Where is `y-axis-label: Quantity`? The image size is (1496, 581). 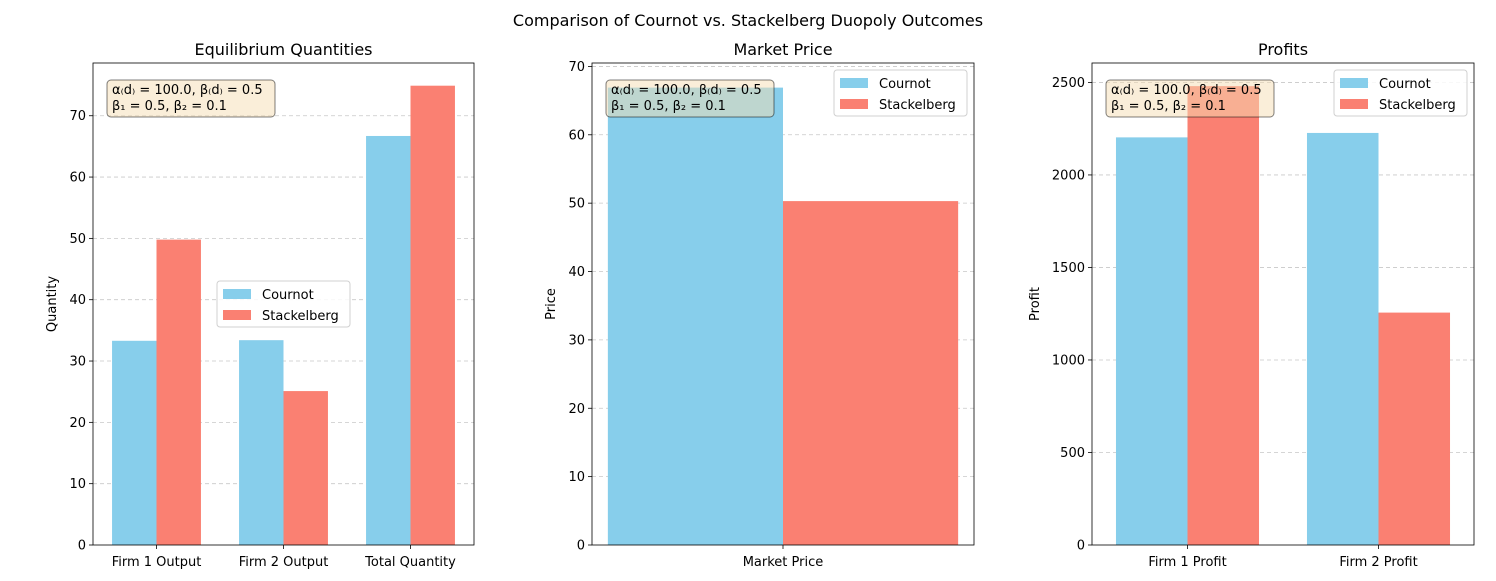
y-axis-label: Quantity is located at coordinates (52, 304).